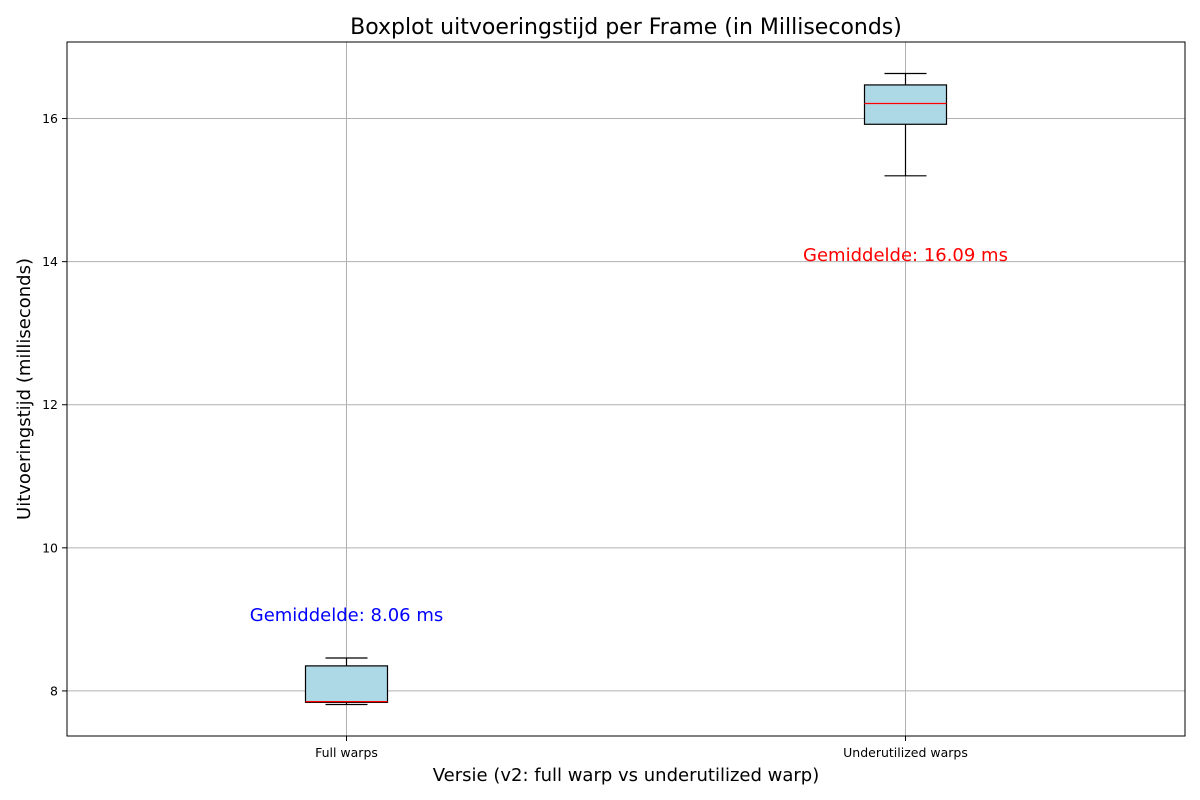 Image resolution: width=1200 pixels, height=800 pixels. I want to click on y-tick-label: 14, so click(50, 261).